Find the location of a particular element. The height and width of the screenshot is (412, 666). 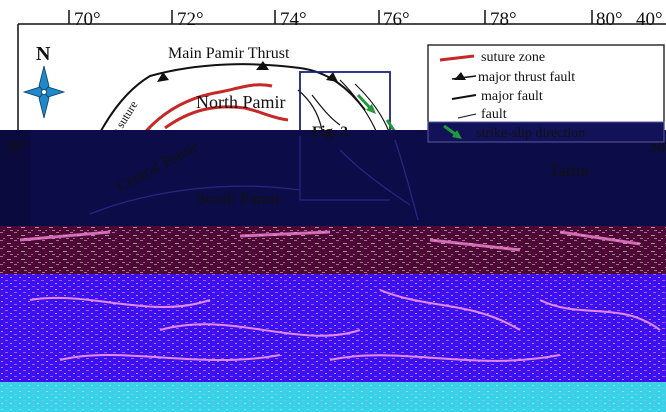

band-maroon-noise is located at coordinates (333, 250).